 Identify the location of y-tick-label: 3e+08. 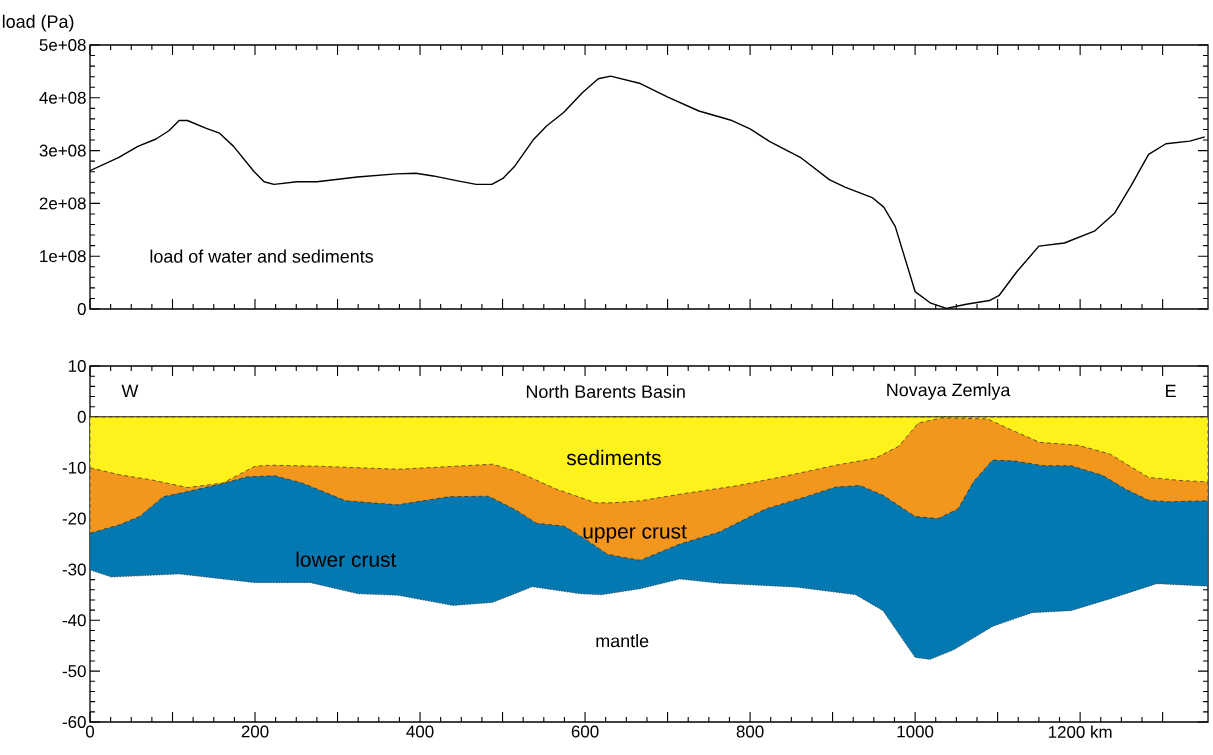
(62, 150).